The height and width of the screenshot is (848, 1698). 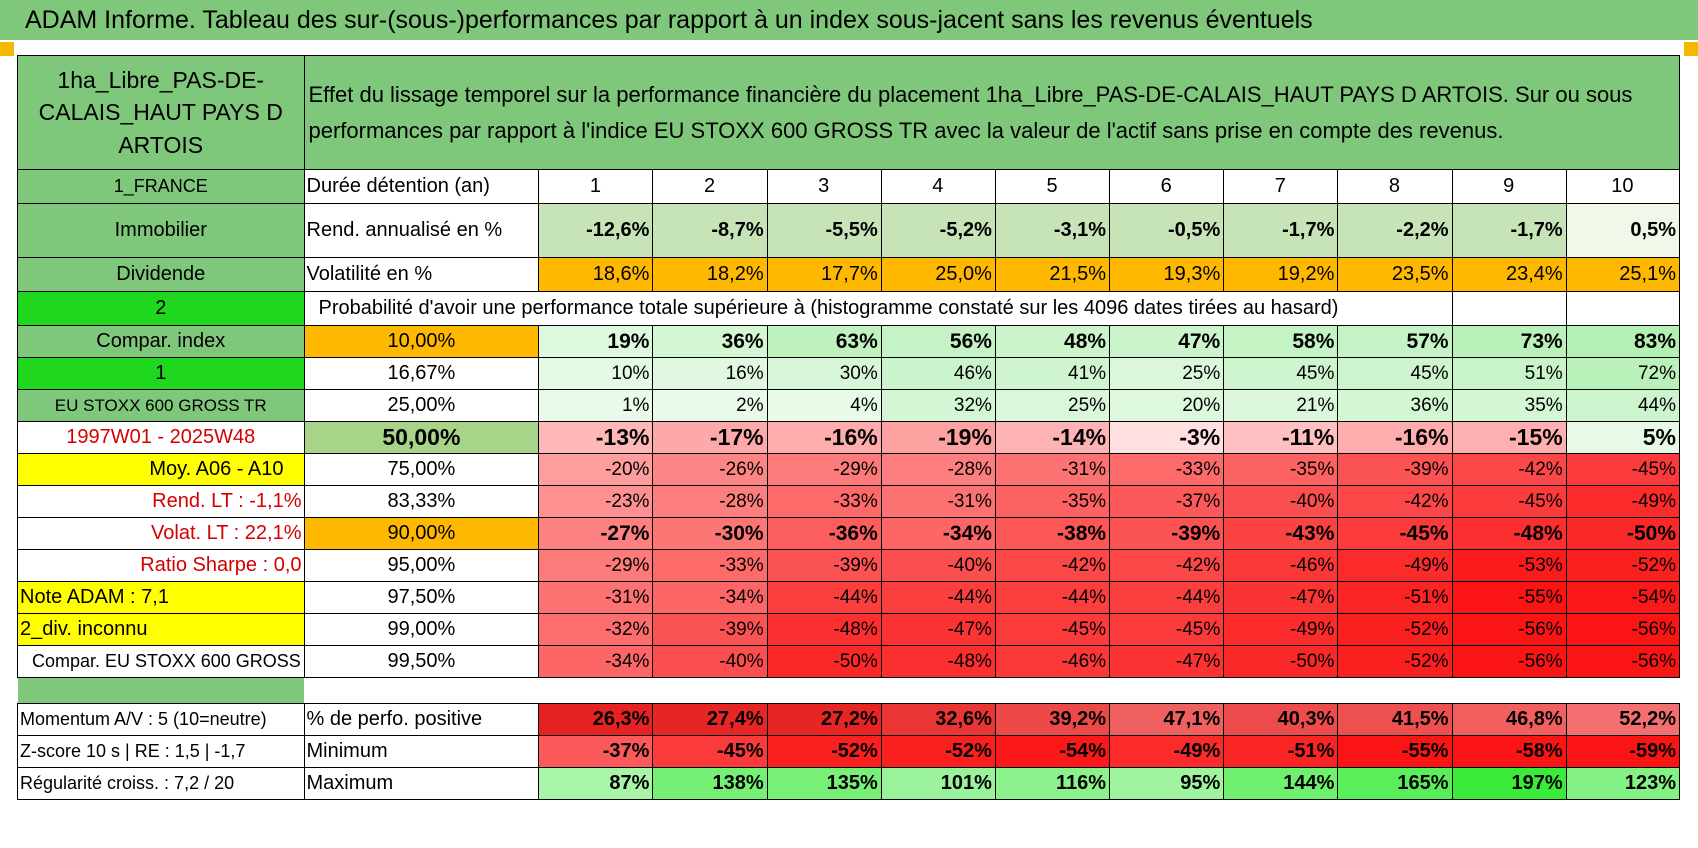 I want to click on quantile-cell: 1%, so click(x=596, y=405).